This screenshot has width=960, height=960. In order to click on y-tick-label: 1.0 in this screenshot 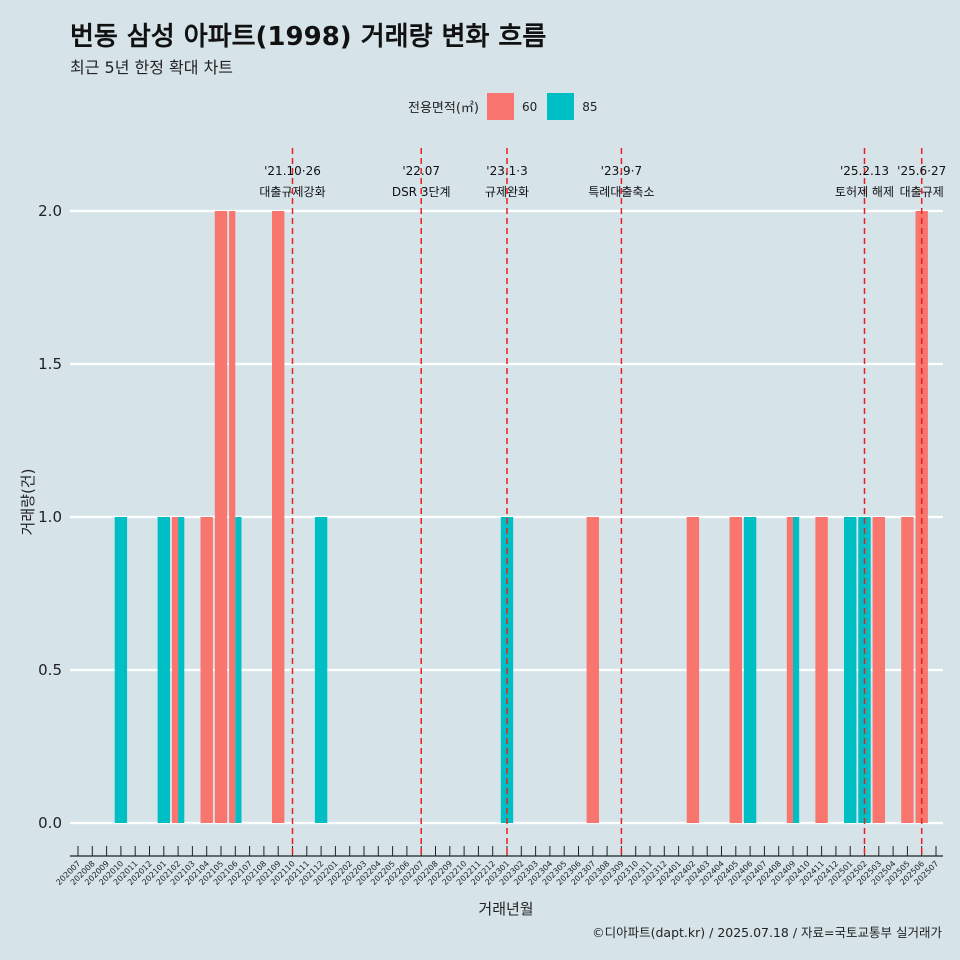, I will do `click(50, 517)`.